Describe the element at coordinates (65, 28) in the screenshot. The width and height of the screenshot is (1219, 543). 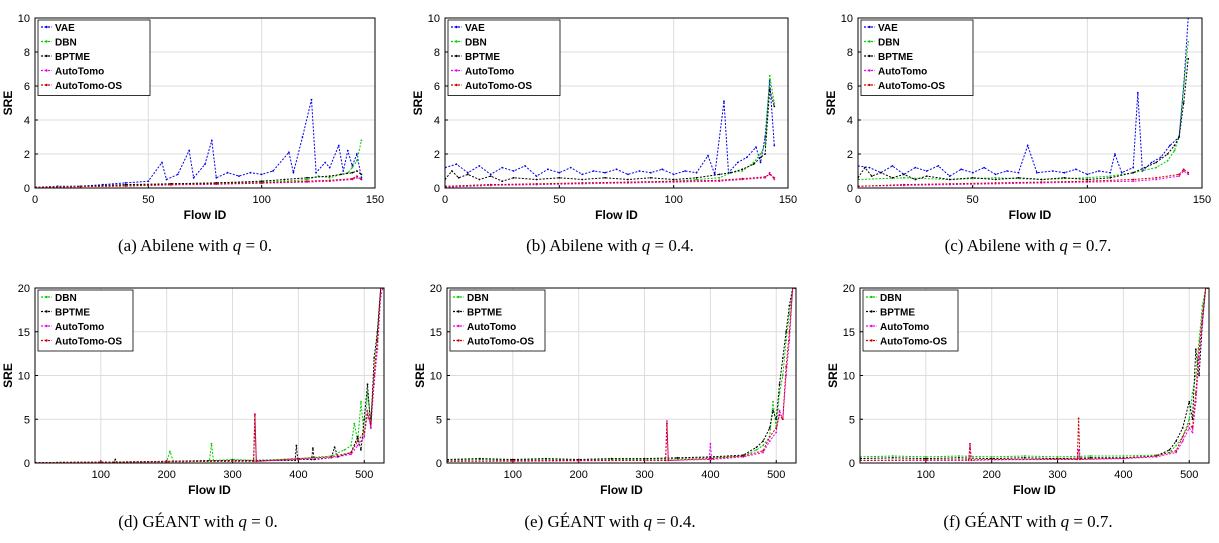
I see `legend-label-vae: VAE` at that location.